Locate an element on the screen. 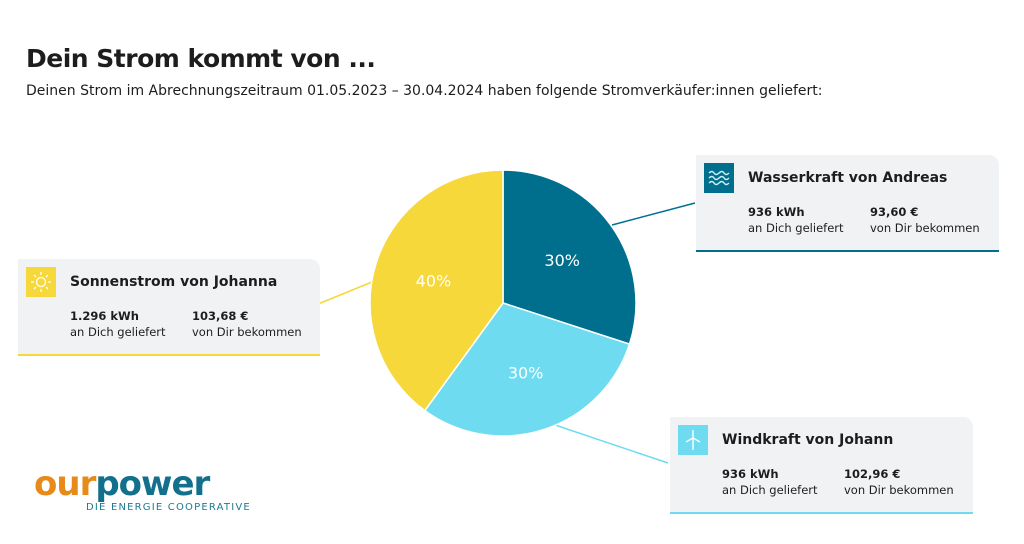 The height and width of the screenshot is (544, 1024). logo-our: our is located at coordinates (65, 484).